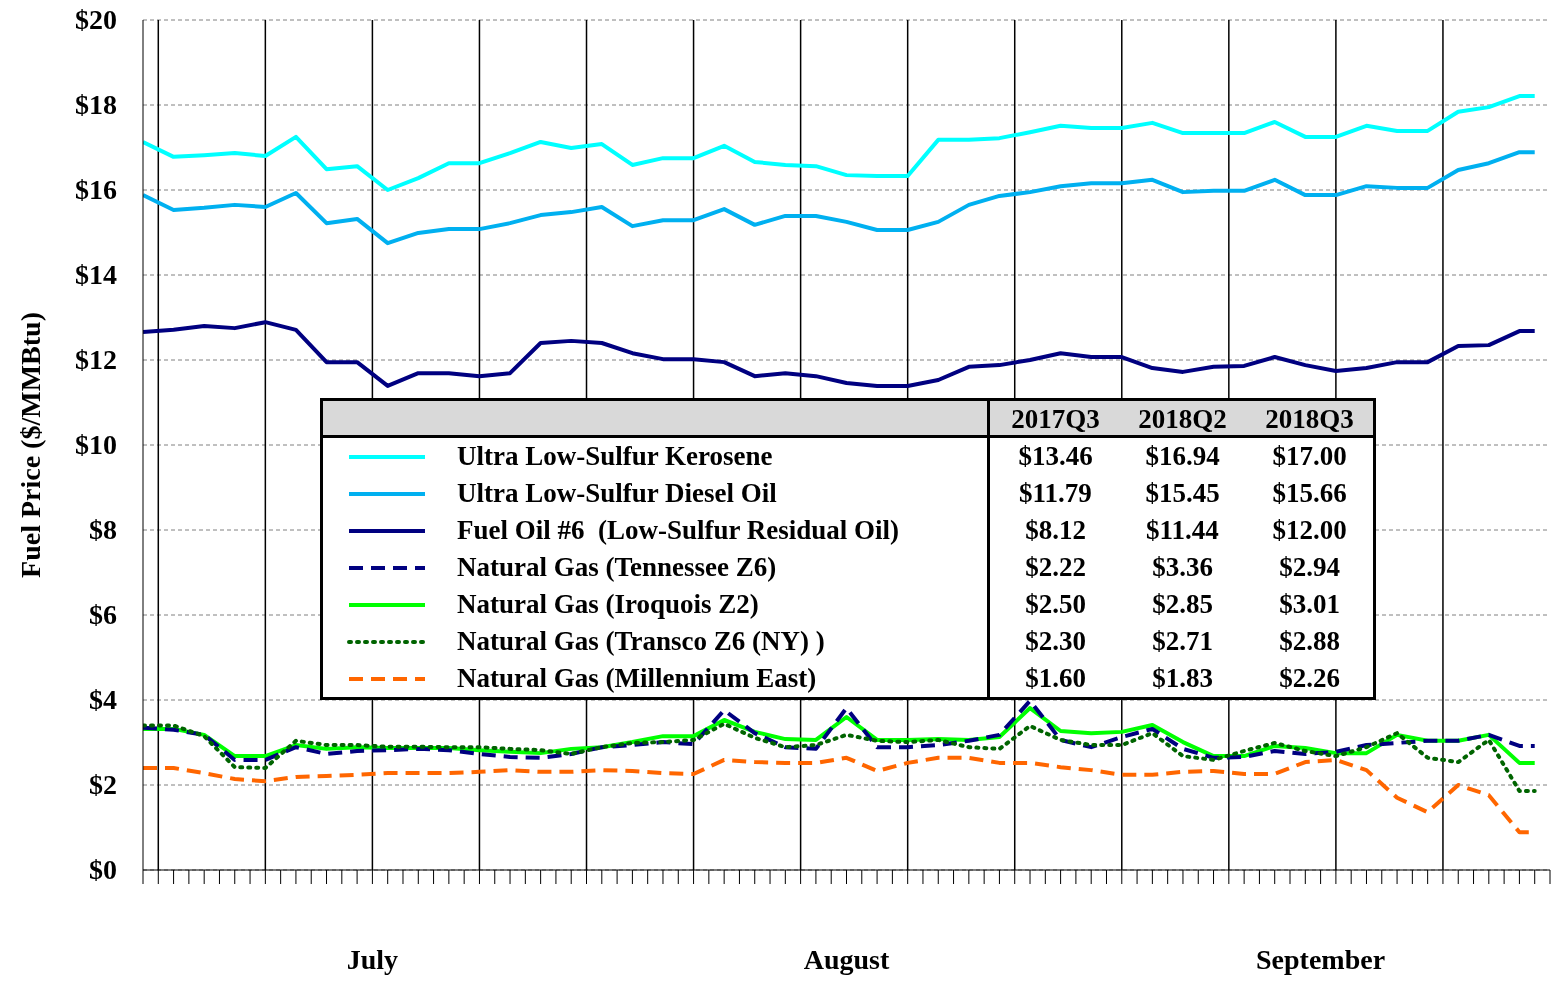 Image resolution: width=1562 pixels, height=985 pixels. What do you see at coordinates (1182, 530) in the screenshot?
I see `annotation: $11.44` at bounding box center [1182, 530].